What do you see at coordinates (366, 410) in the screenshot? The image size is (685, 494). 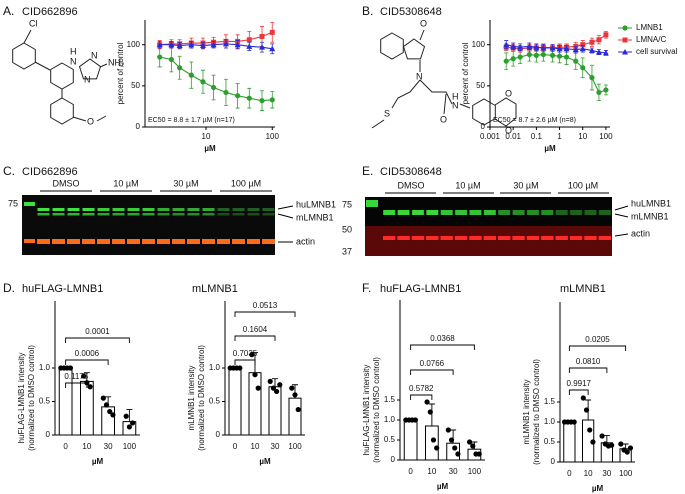 I see `y-axis-label: huFLAG-LMNB1 intensity` at bounding box center [366, 410].